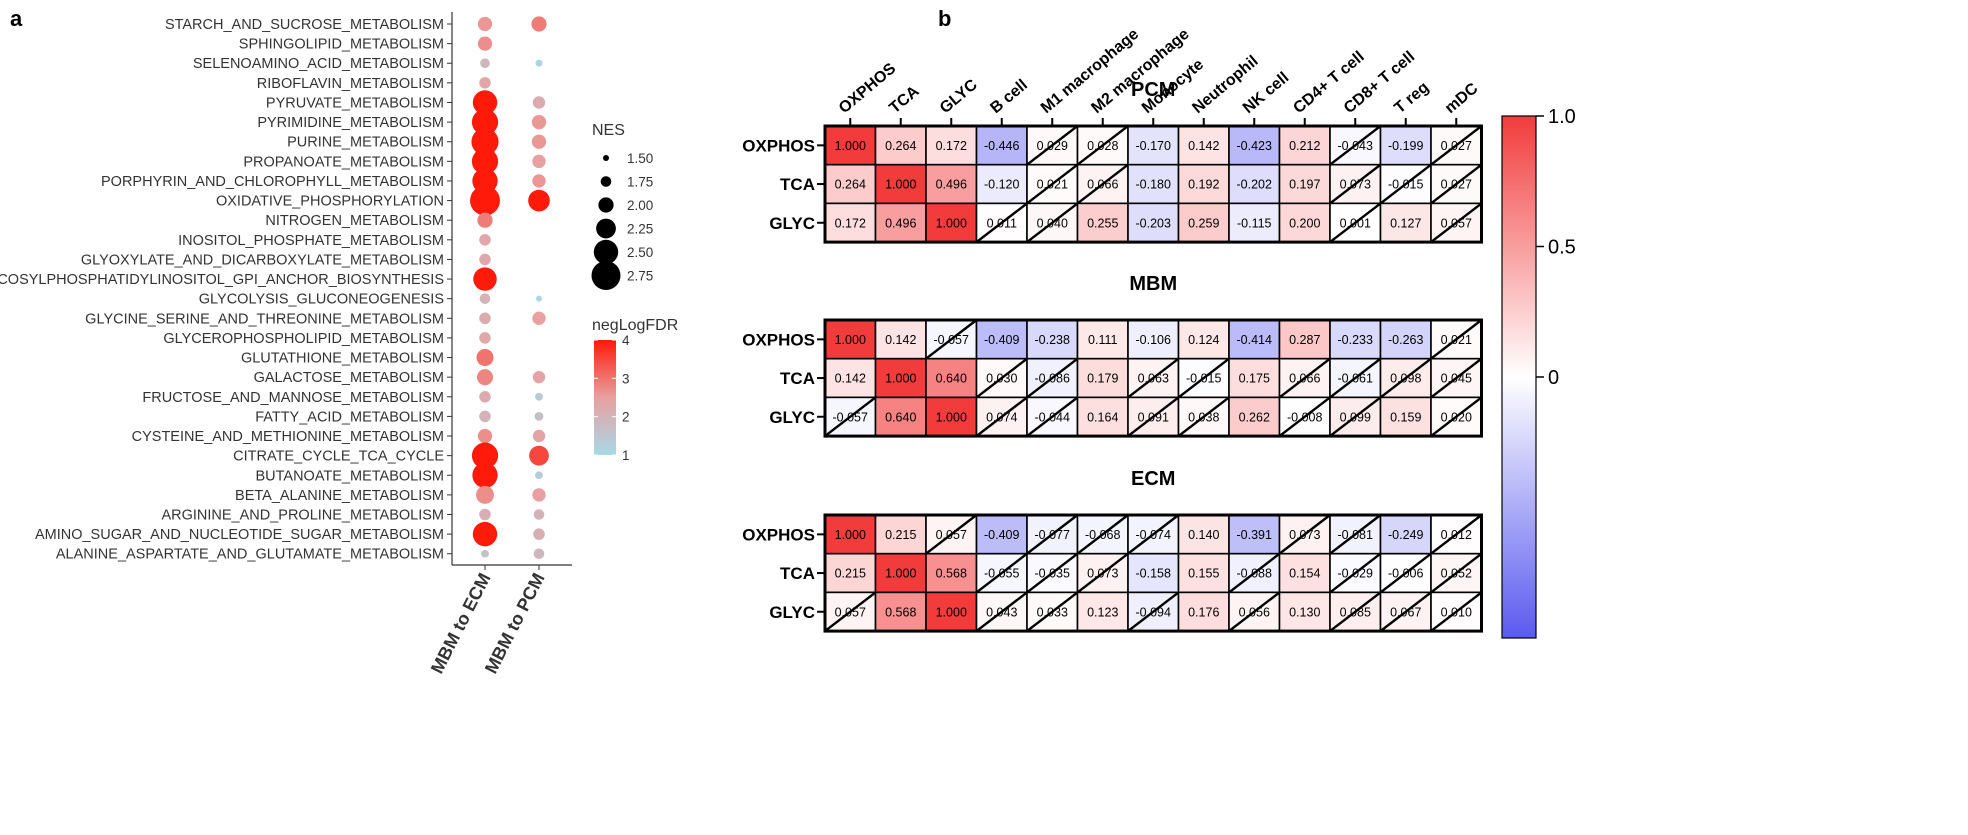 This screenshot has height=835, width=1968. I want to click on heatmap-value: 0.027, so click(1456, 185).